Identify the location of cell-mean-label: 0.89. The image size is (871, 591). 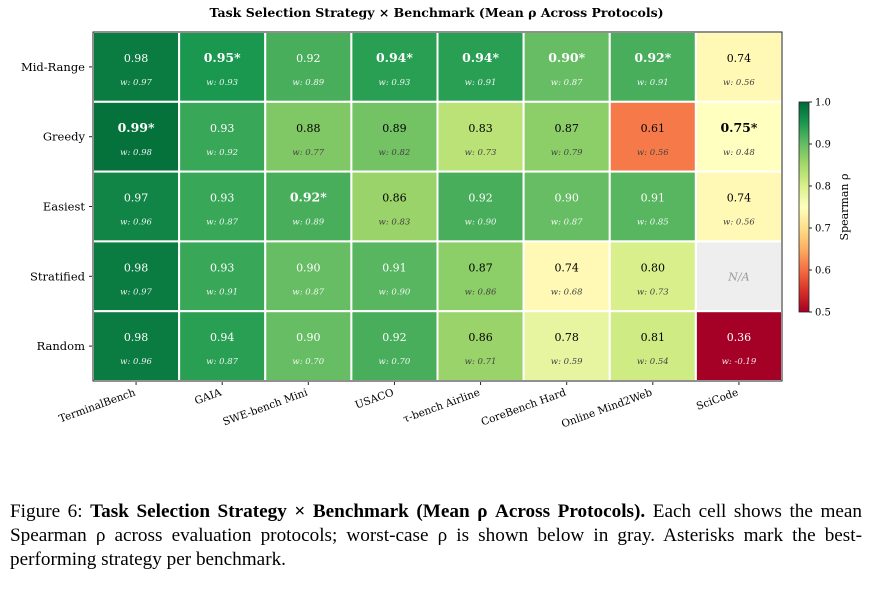
(394, 128).